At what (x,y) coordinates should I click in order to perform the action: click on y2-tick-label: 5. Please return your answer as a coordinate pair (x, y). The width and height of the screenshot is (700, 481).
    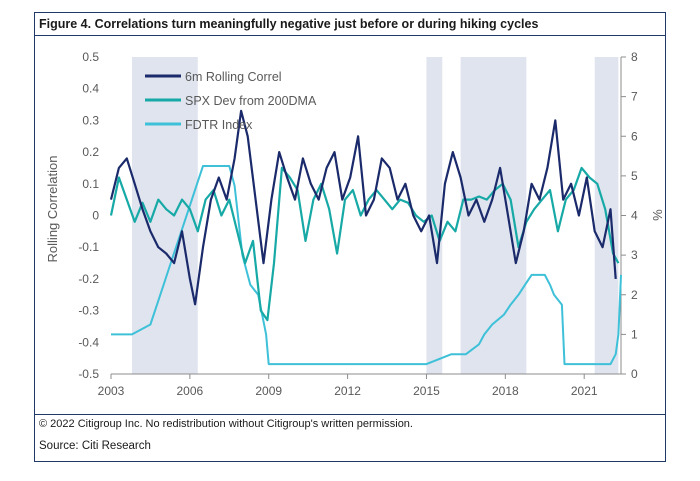
    Looking at the image, I should click on (634, 176).